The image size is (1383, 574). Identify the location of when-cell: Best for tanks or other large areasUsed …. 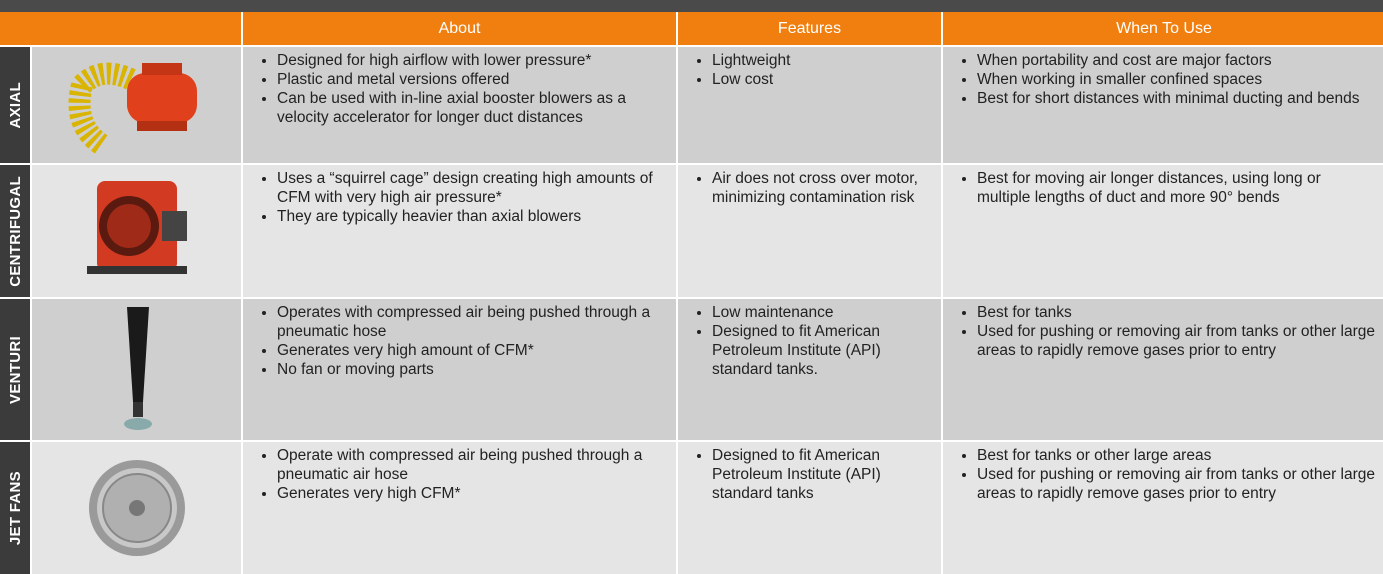
(1163, 508).